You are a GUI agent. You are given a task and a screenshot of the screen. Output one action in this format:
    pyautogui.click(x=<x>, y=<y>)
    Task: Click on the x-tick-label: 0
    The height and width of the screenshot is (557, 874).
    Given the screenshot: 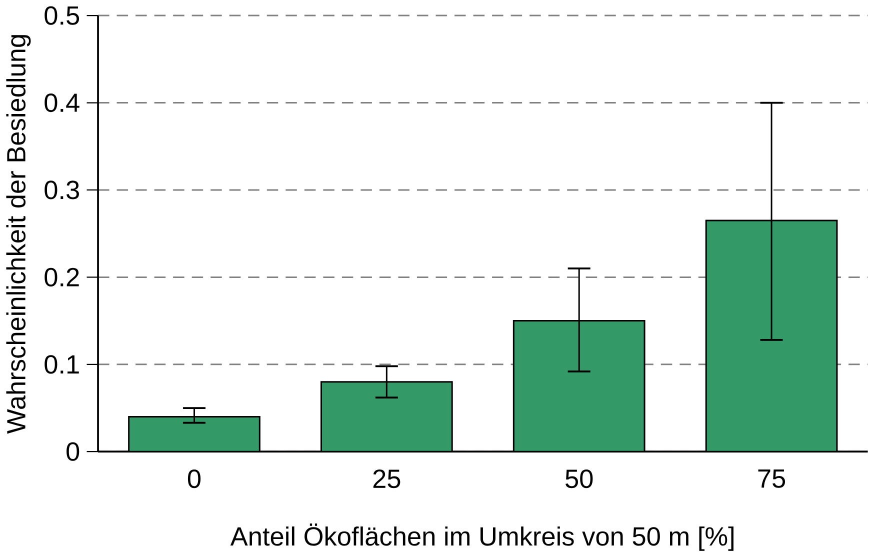 What is the action you would take?
    pyautogui.click(x=194, y=478)
    